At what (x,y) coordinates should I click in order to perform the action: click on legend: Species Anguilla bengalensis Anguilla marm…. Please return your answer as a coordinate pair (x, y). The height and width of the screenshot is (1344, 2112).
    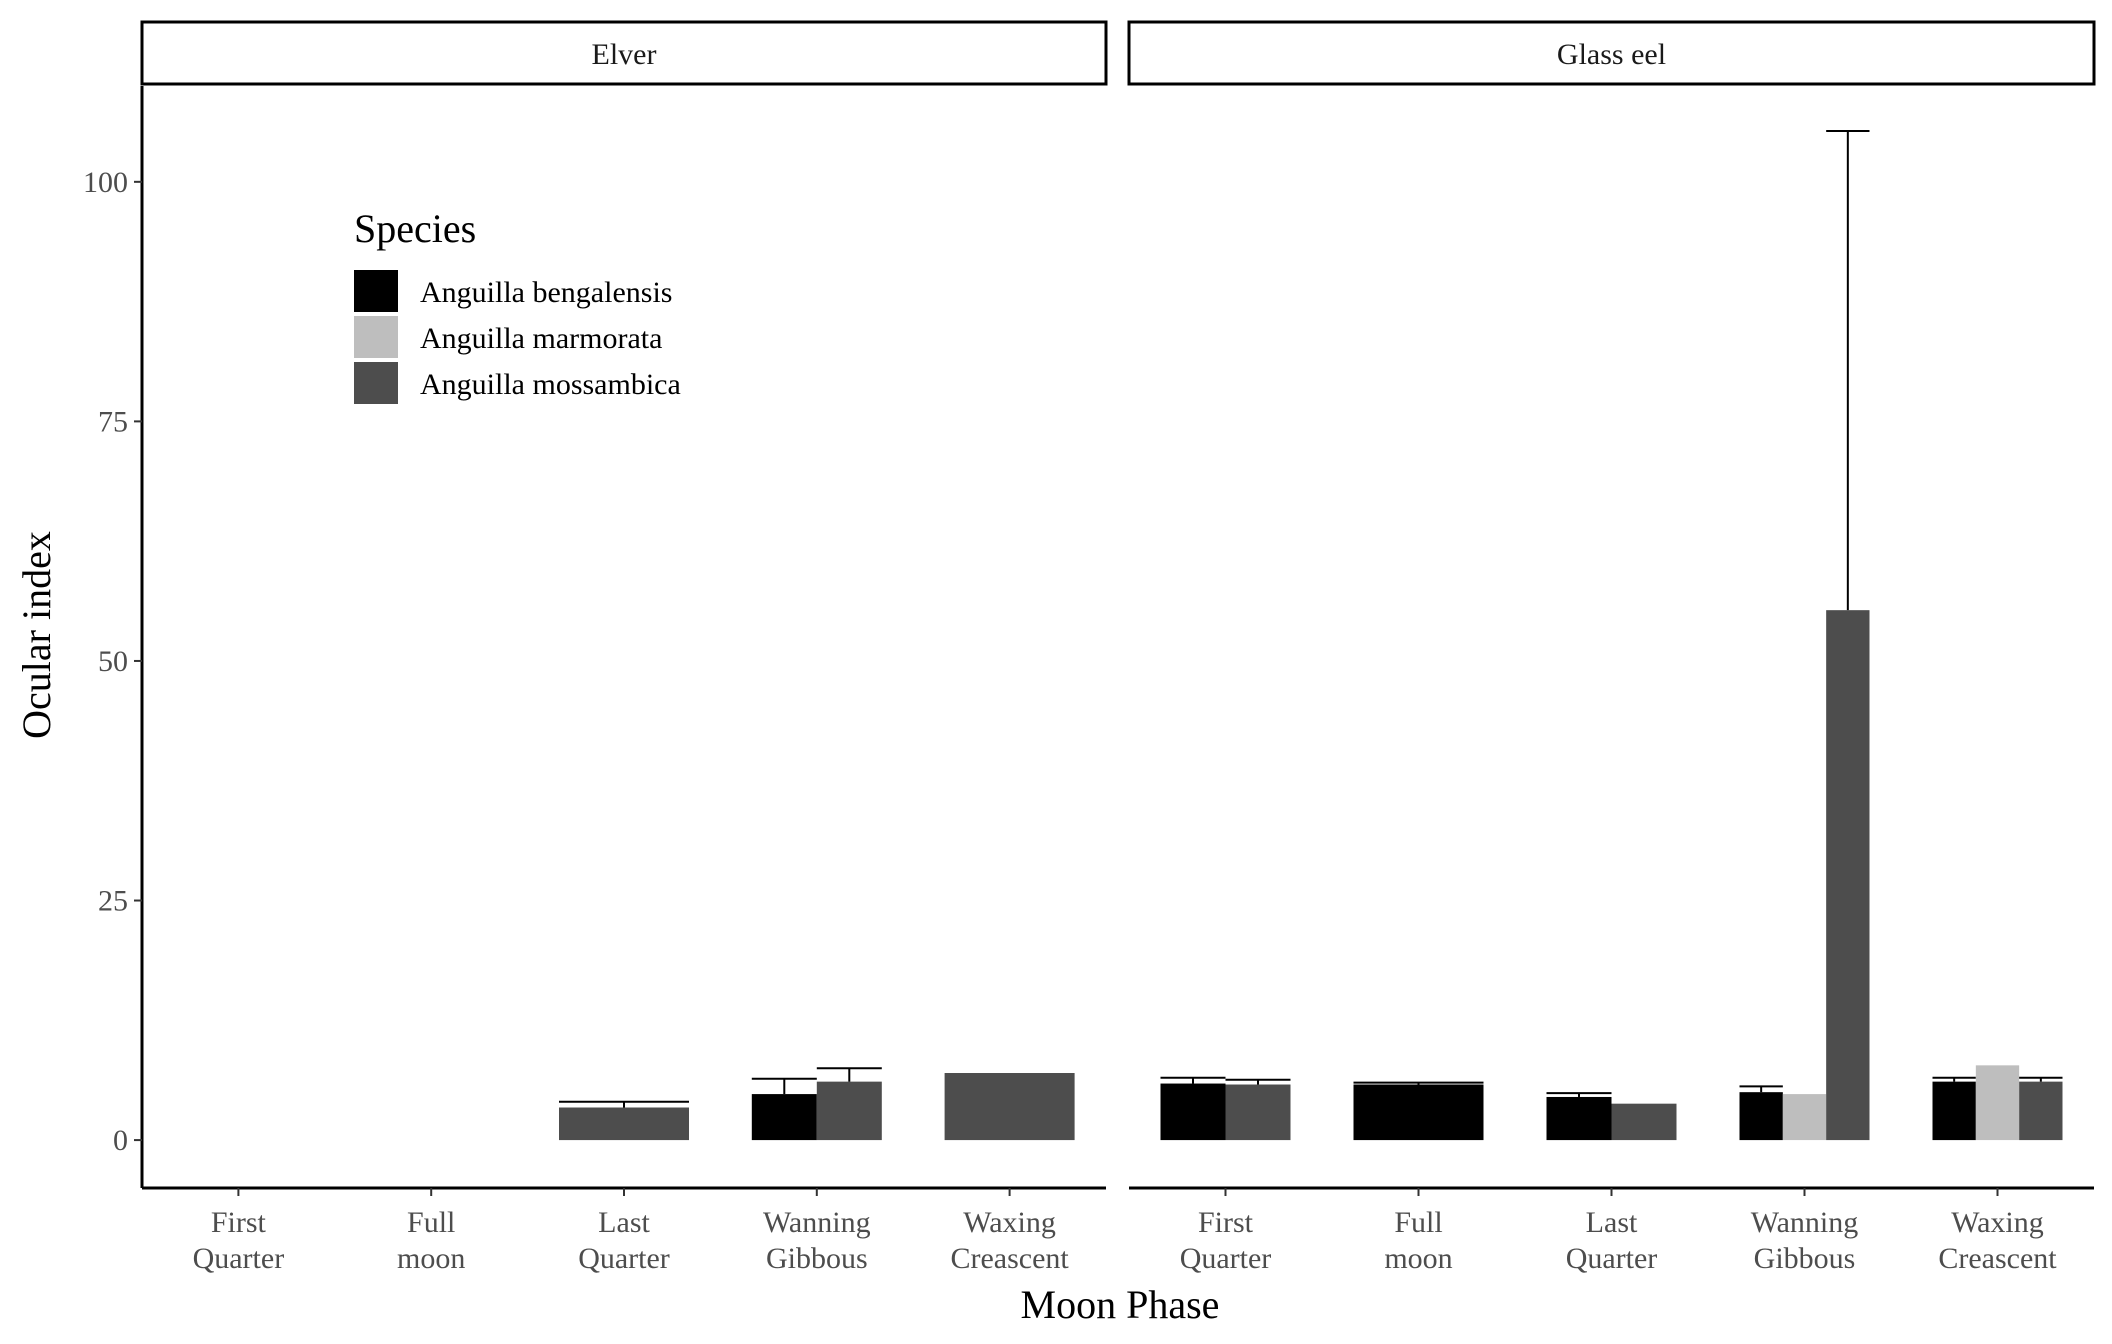
    Looking at the image, I should click on (517, 305).